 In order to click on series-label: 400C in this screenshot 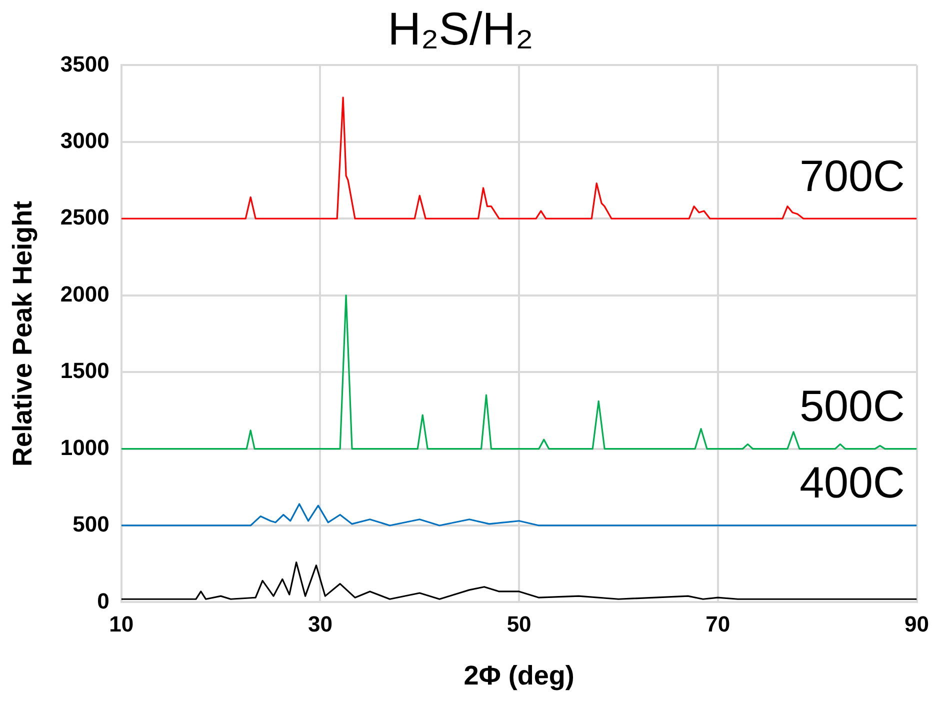, I will do `click(852, 483)`.